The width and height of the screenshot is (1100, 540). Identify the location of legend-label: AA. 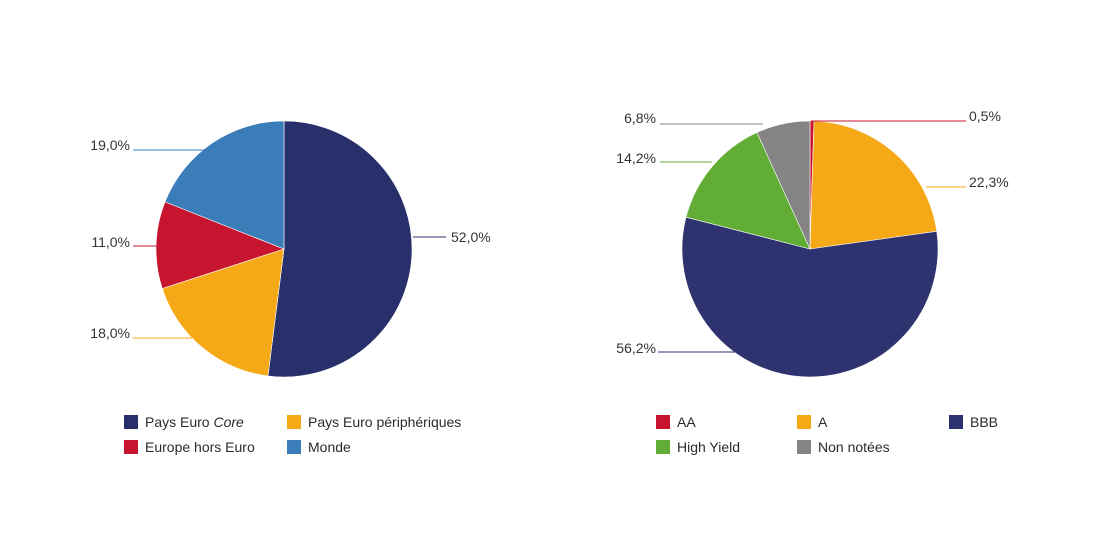
(686, 422).